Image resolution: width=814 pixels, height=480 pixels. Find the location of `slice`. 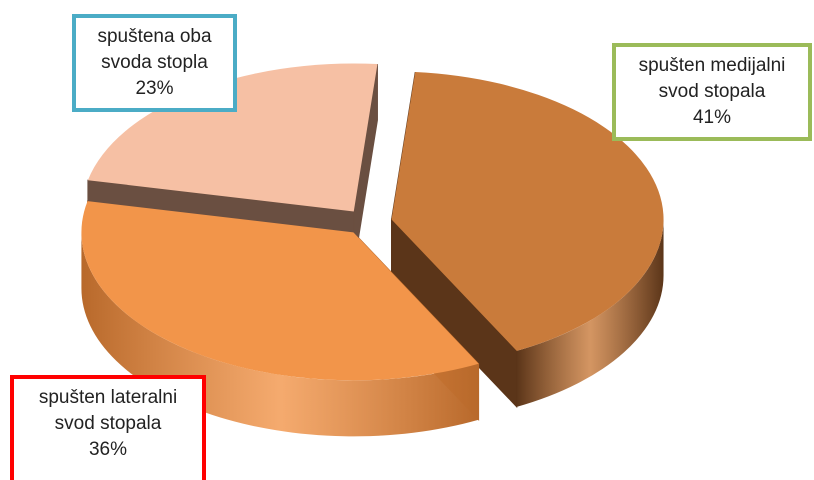

slice is located at coordinates (232, 137).